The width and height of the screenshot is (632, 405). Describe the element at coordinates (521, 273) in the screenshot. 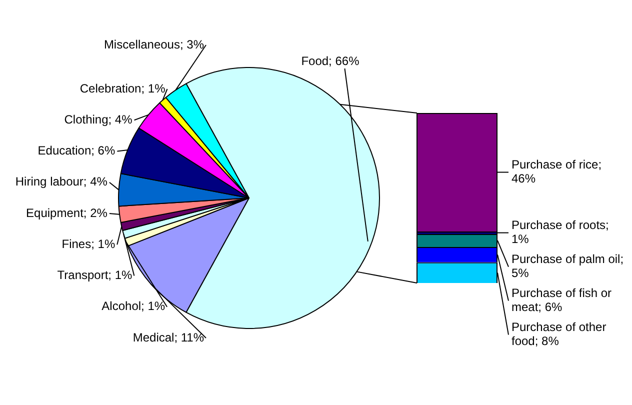

I see `data-label: 5%` at that location.